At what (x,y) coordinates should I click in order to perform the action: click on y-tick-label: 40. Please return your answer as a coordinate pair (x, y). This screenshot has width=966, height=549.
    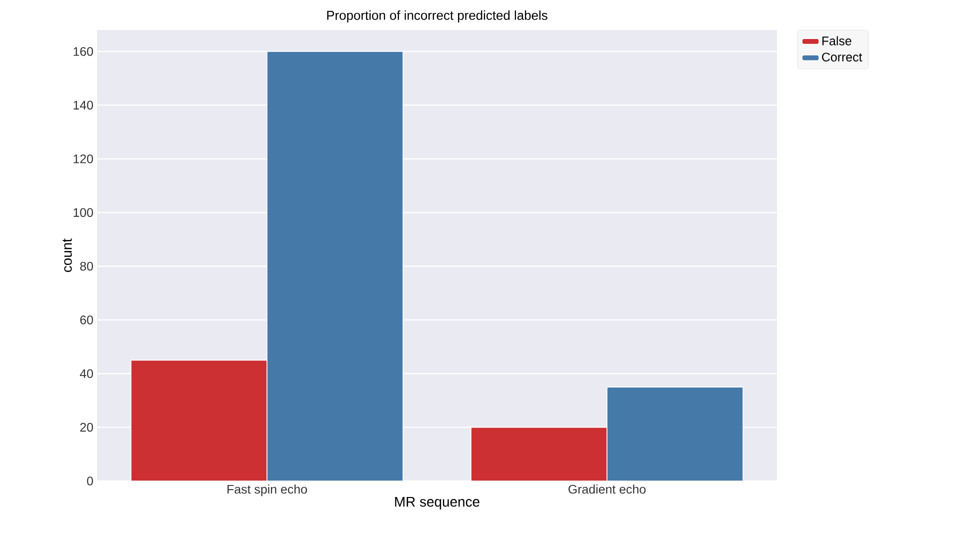
    Looking at the image, I should click on (86, 373).